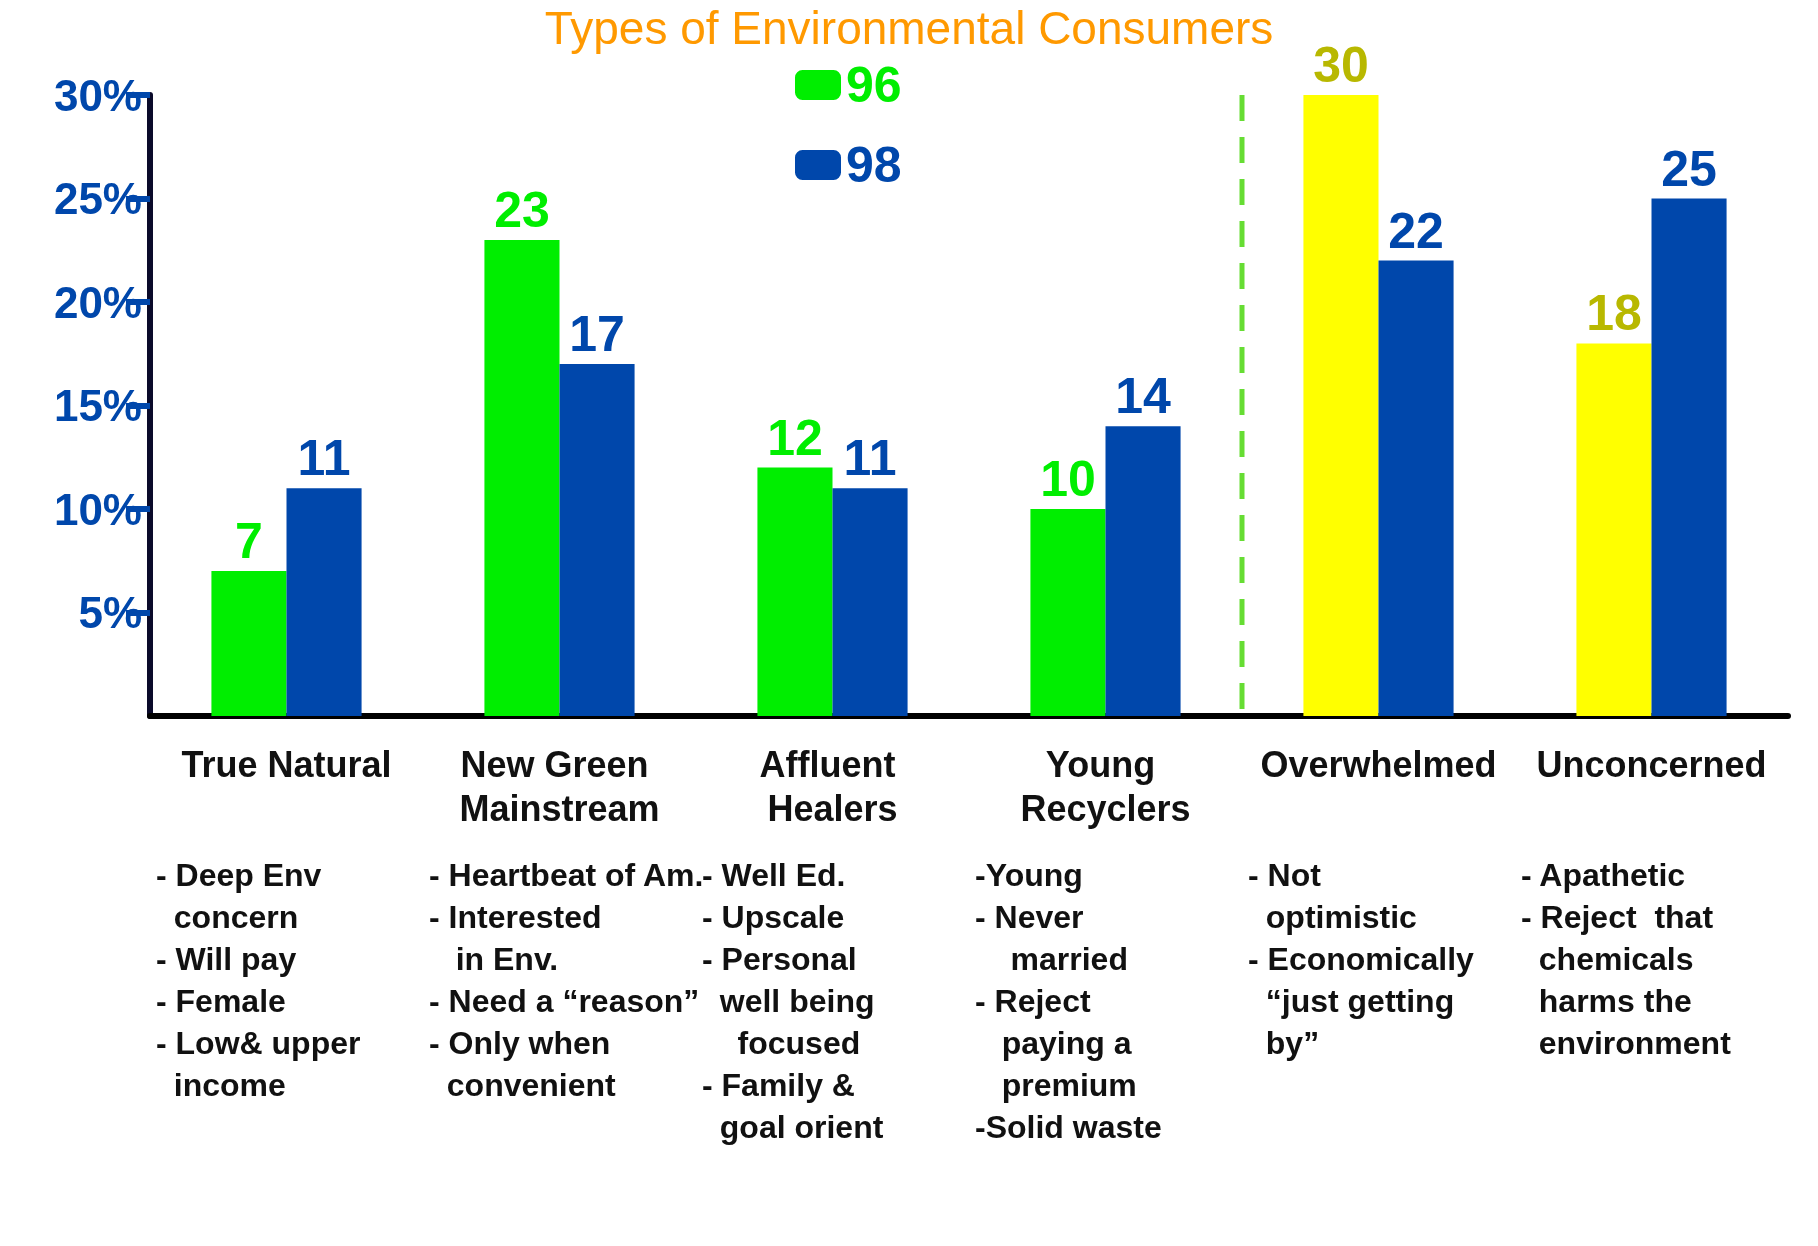 The height and width of the screenshot is (1246, 1818). What do you see at coordinates (795, 437) in the screenshot?
I see `data-label: 12` at bounding box center [795, 437].